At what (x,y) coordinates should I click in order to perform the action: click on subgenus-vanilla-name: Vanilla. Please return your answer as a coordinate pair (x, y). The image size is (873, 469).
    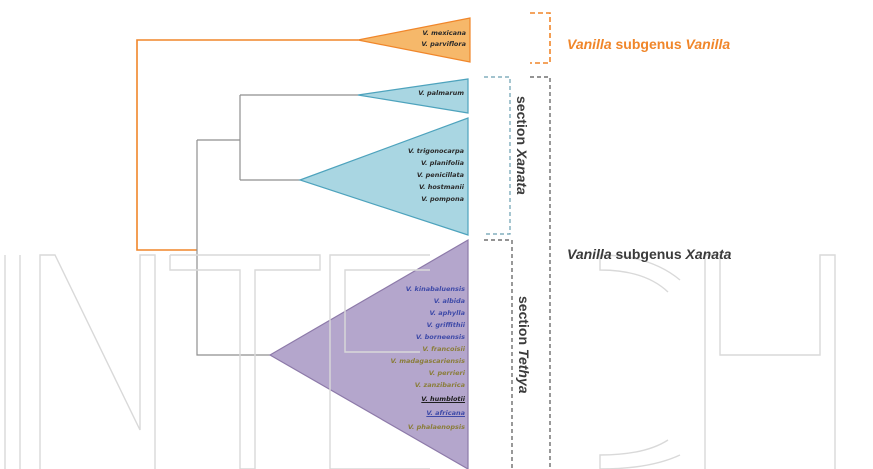
    Looking at the image, I should click on (708, 44).